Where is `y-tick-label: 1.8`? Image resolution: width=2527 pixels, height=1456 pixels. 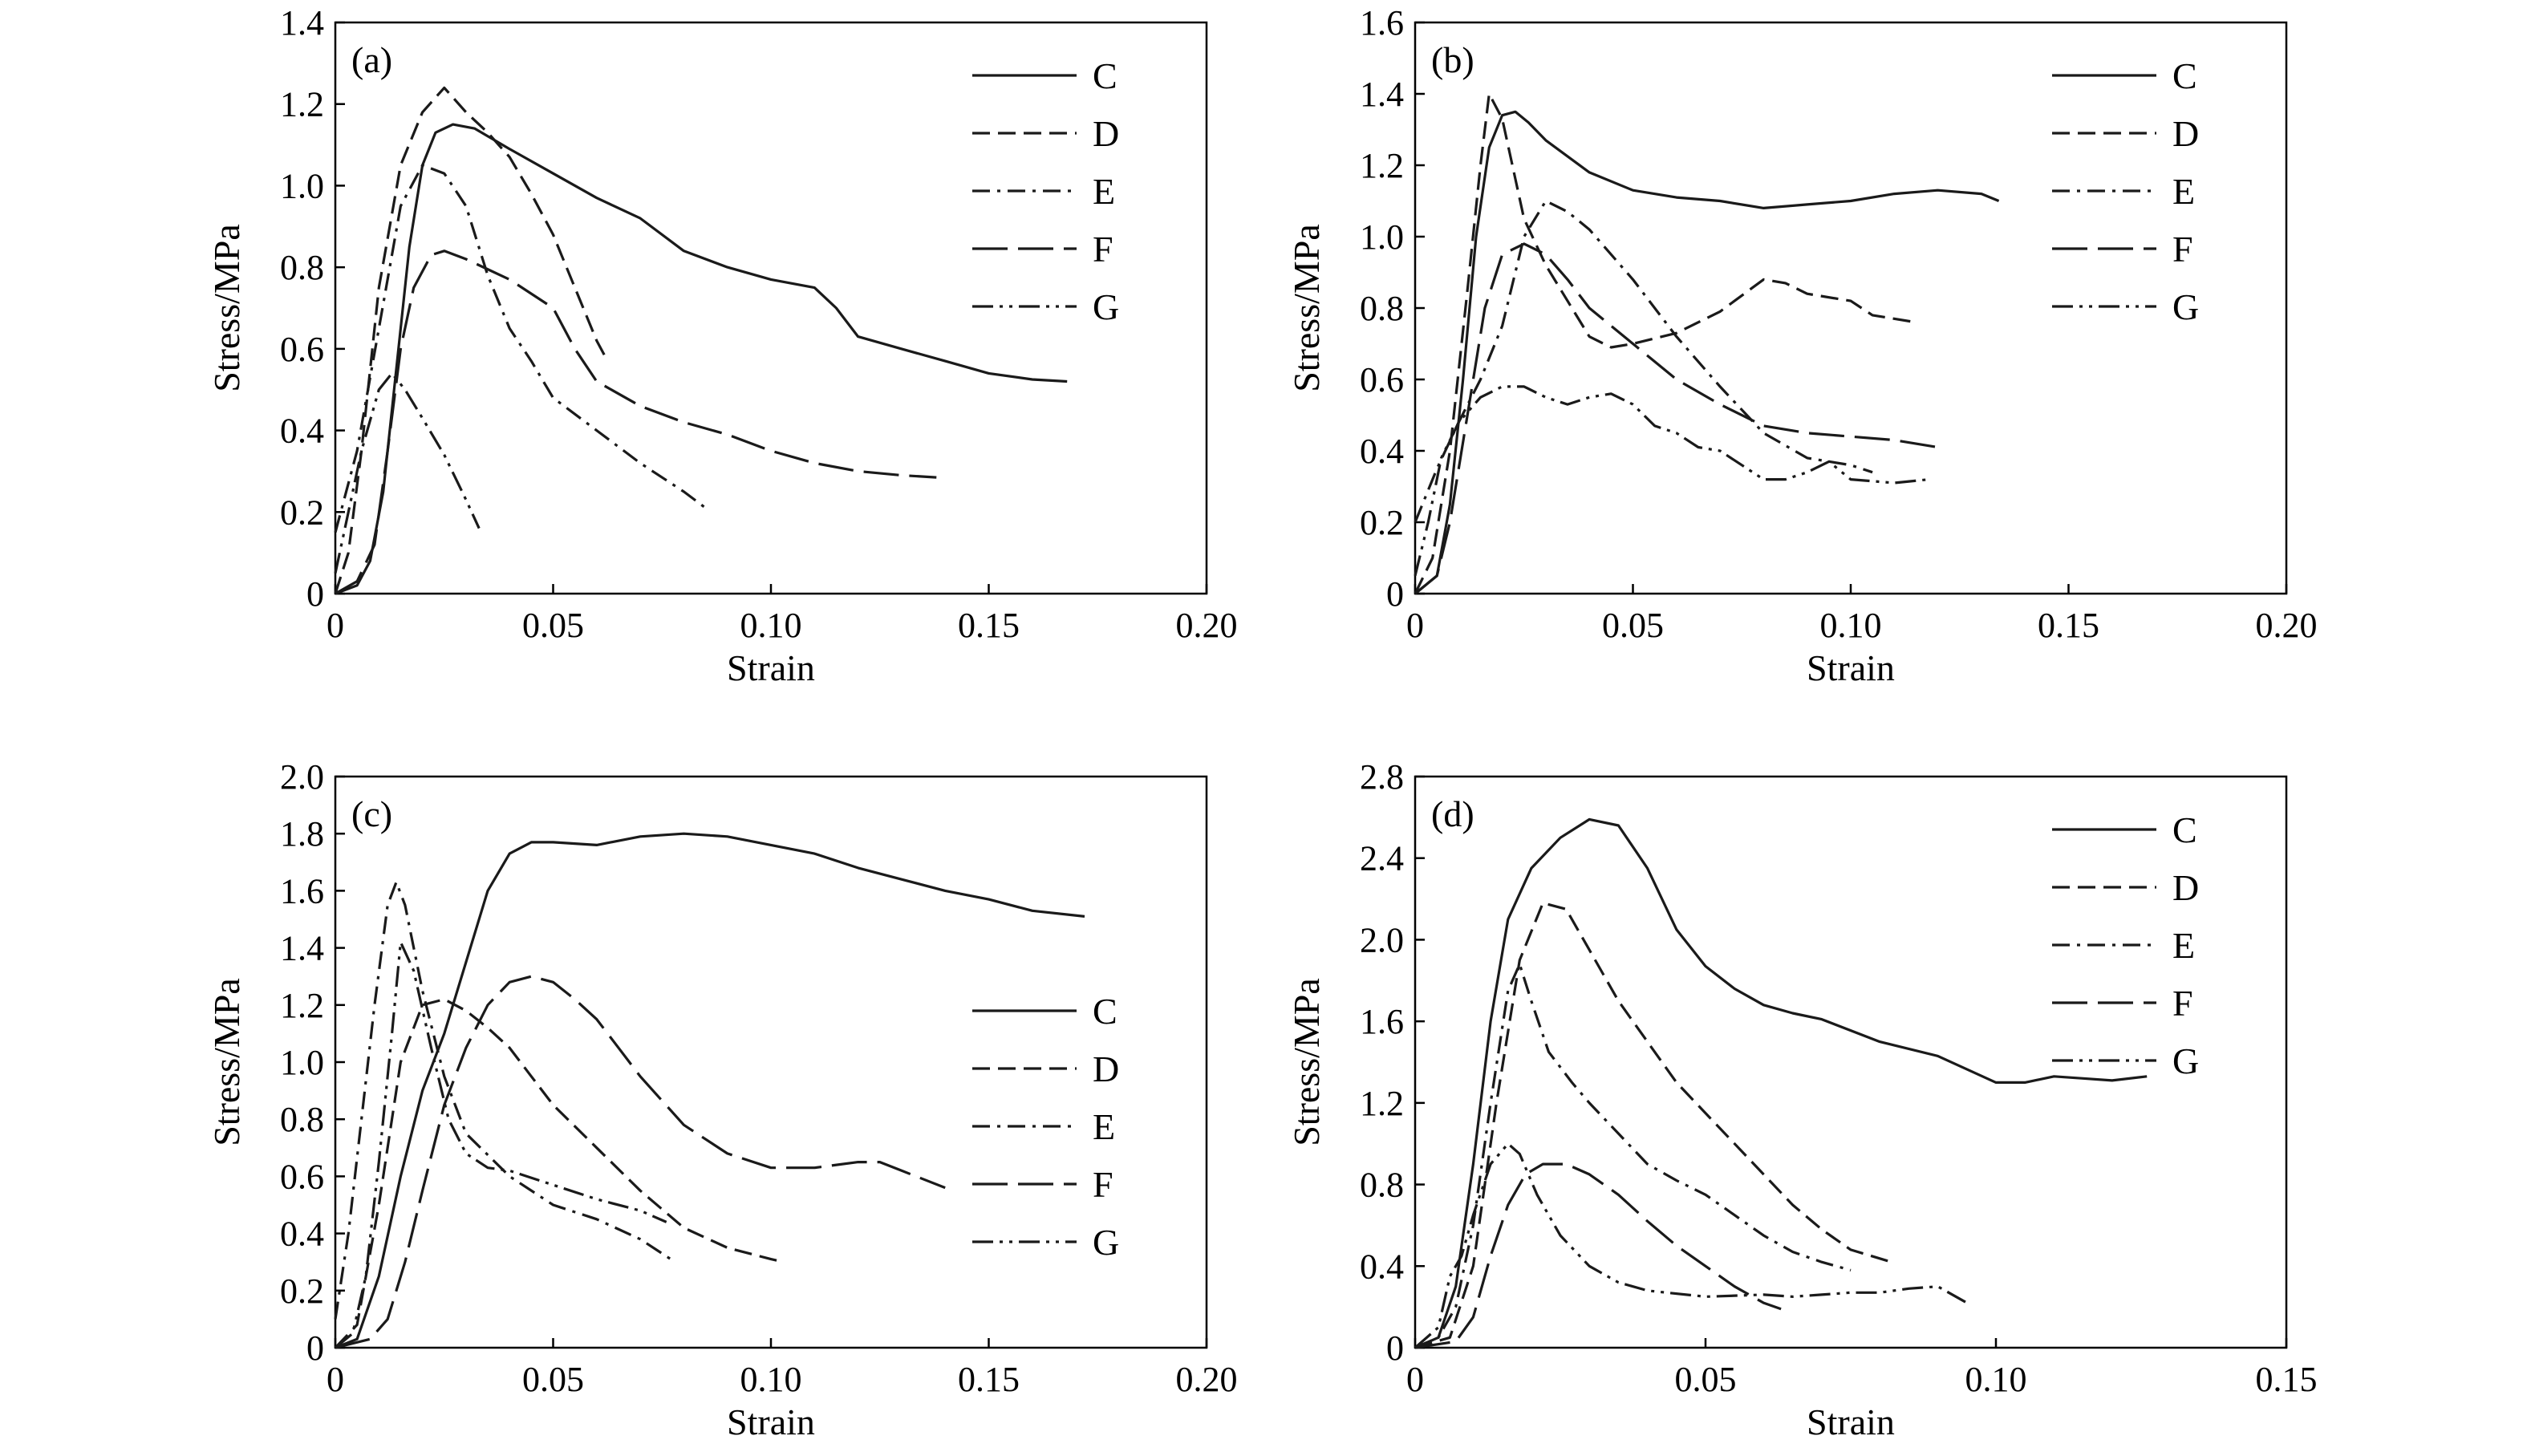 y-tick-label: 1.8 is located at coordinates (302, 834).